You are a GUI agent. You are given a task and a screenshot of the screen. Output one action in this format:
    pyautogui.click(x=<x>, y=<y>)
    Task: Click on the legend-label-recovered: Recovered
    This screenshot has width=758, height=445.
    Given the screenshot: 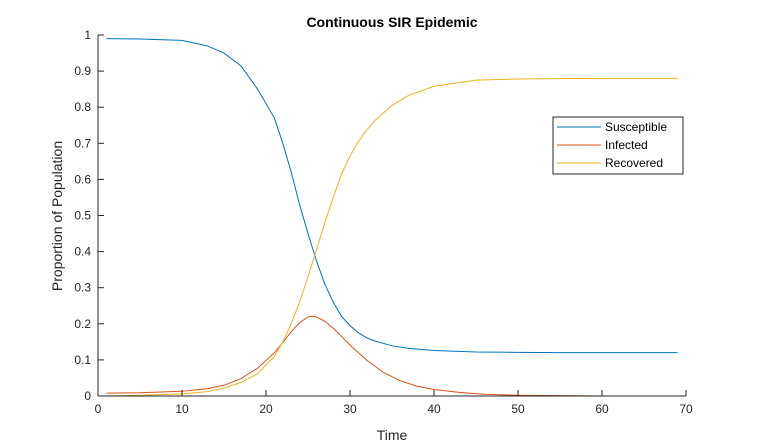 What is the action you would take?
    pyautogui.click(x=634, y=163)
    